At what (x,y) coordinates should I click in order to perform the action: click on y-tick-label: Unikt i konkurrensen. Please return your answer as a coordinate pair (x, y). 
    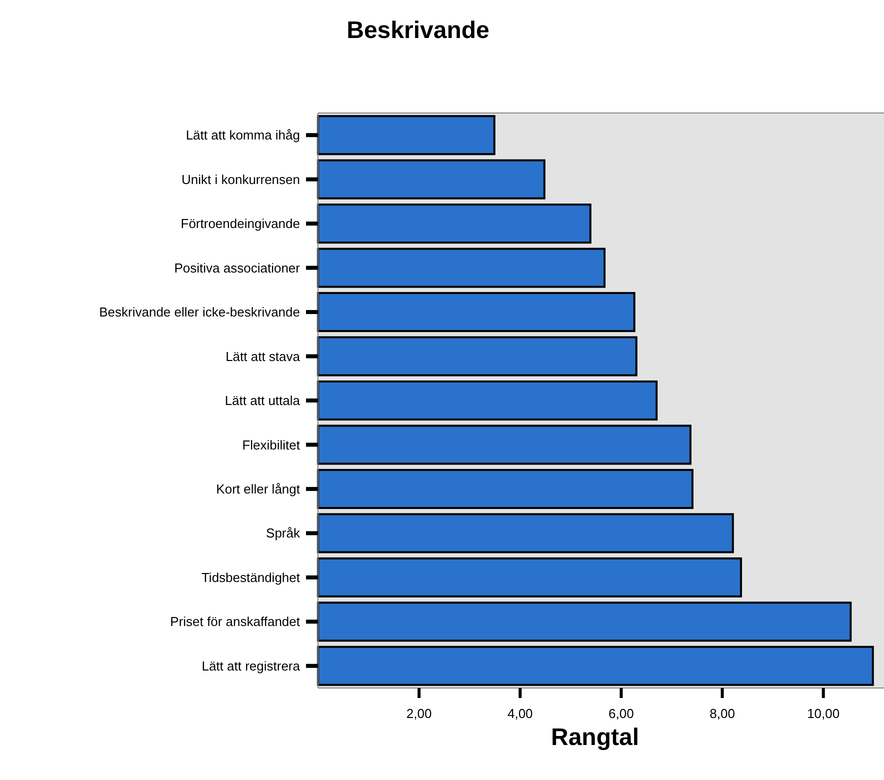
    Looking at the image, I should click on (241, 179).